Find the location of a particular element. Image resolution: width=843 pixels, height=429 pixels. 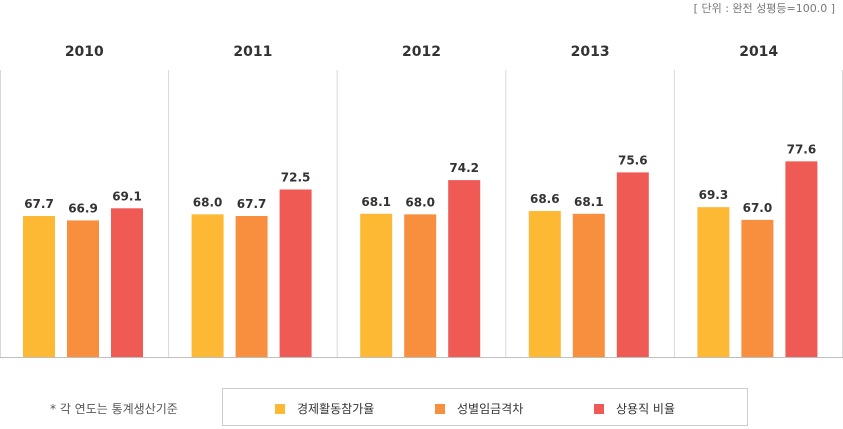

data-label-2011-series-0: 68.0 is located at coordinates (208, 202).